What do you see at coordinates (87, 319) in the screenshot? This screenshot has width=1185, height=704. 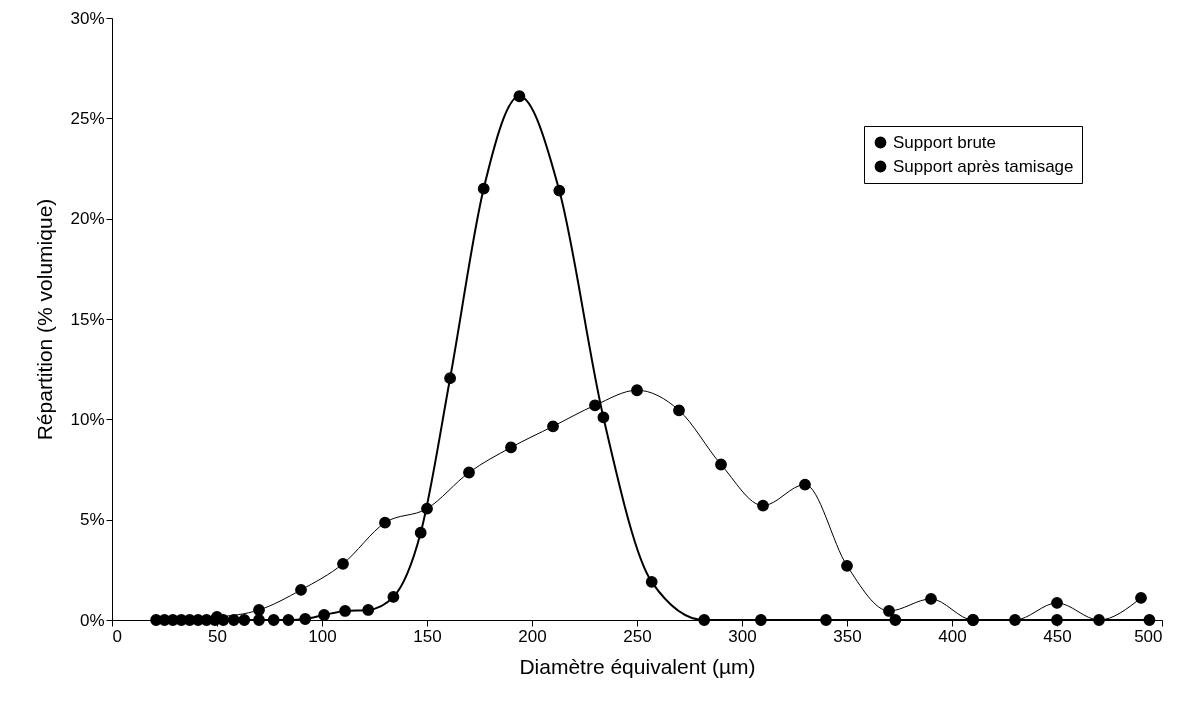 I see `y-tick-label: 15%` at bounding box center [87, 319].